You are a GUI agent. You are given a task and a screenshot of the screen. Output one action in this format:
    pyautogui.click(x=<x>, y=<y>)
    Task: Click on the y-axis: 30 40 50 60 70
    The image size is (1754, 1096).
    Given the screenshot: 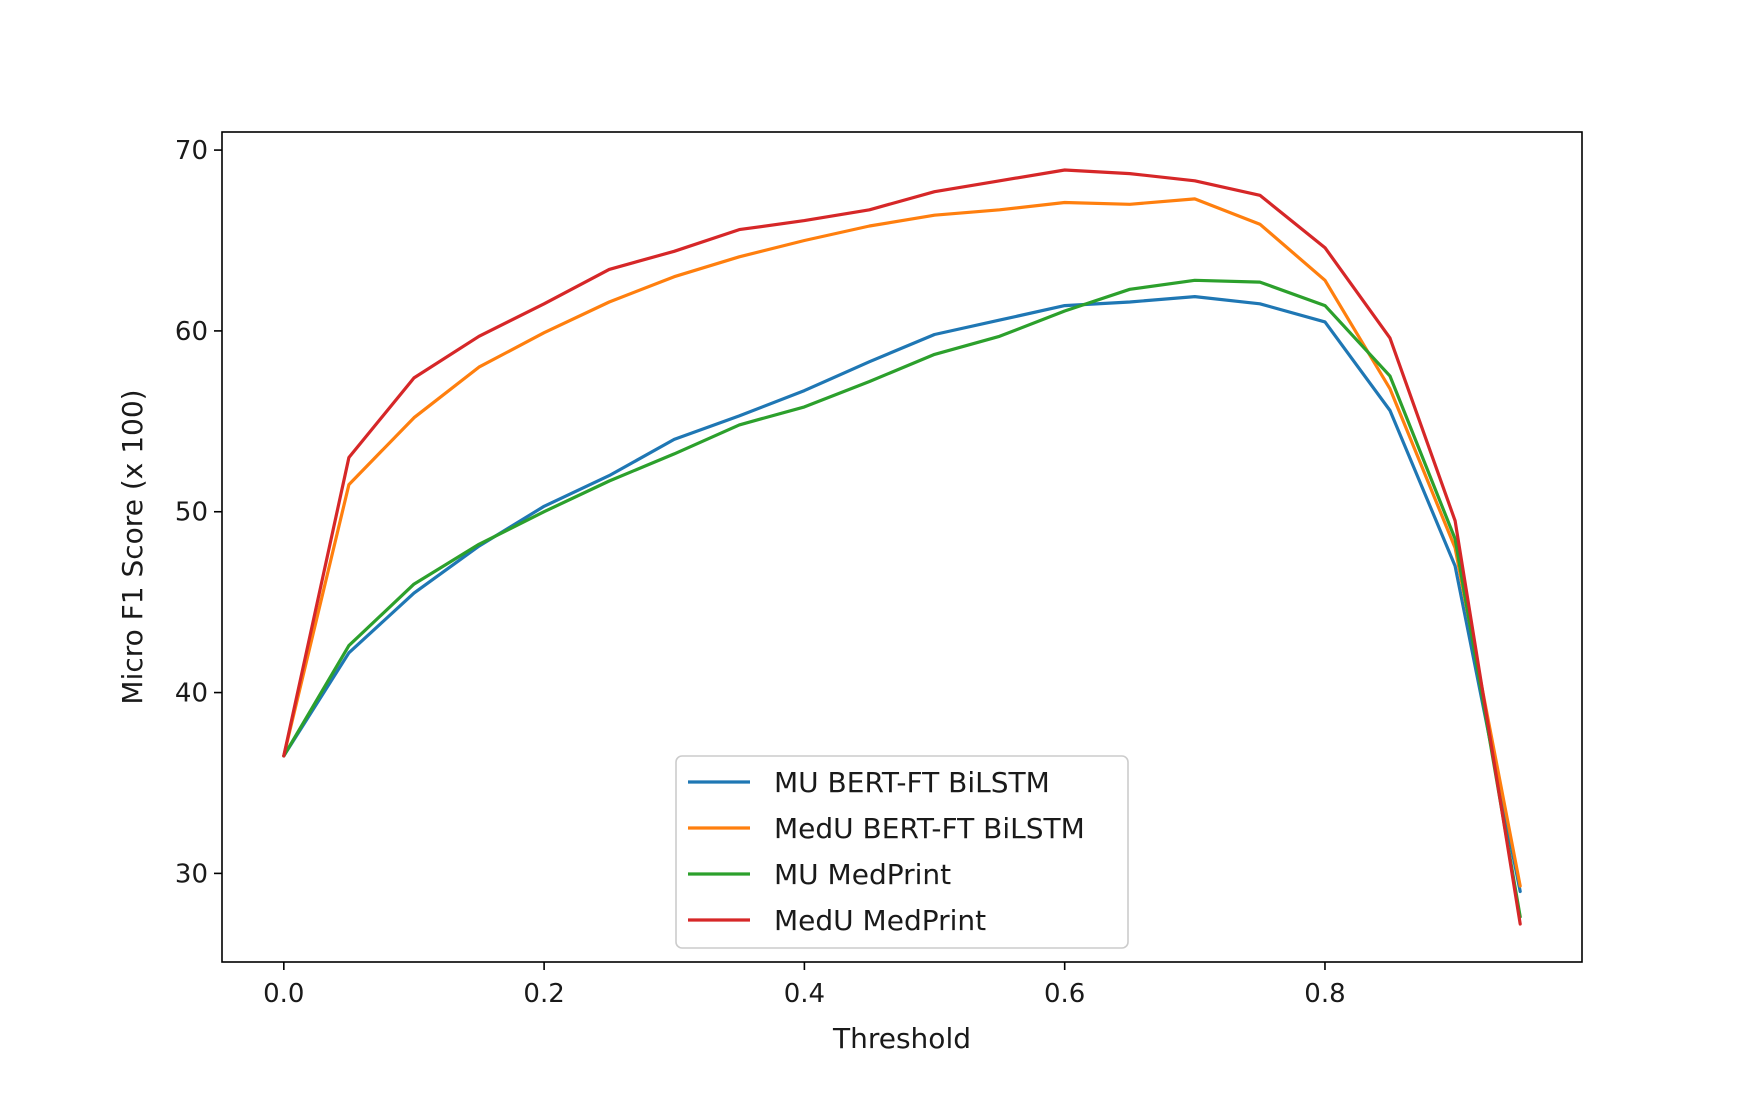 What is the action you would take?
    pyautogui.click(x=198, y=512)
    